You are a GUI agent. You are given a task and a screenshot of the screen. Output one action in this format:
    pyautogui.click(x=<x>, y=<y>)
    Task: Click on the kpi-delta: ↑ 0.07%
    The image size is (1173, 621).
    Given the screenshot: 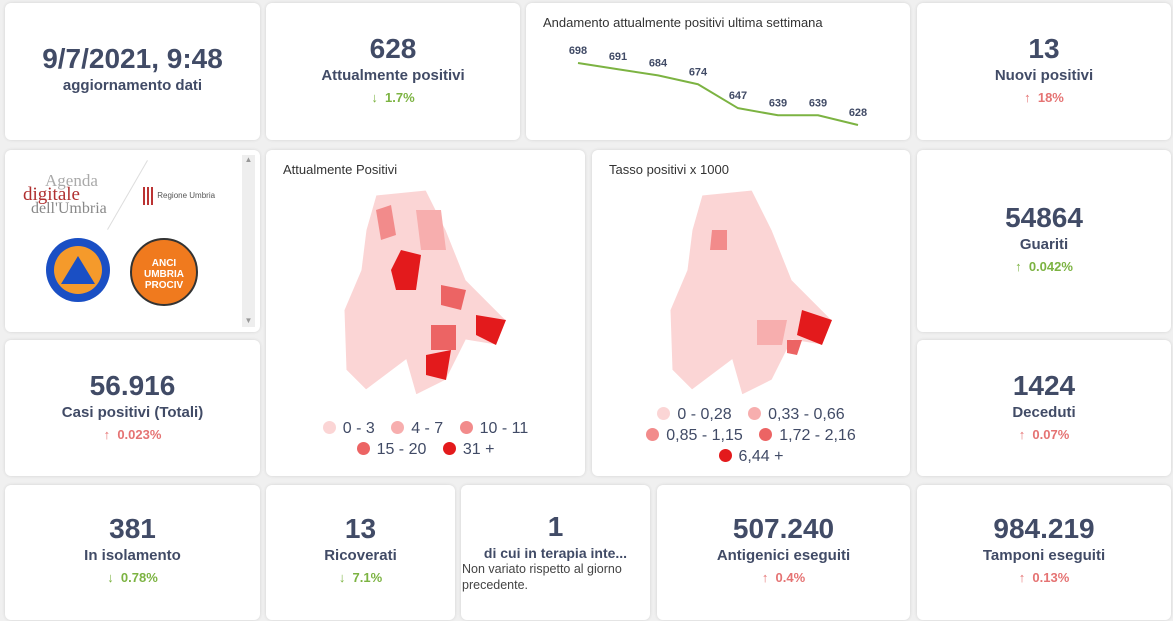 What is the action you would take?
    pyautogui.click(x=1044, y=434)
    